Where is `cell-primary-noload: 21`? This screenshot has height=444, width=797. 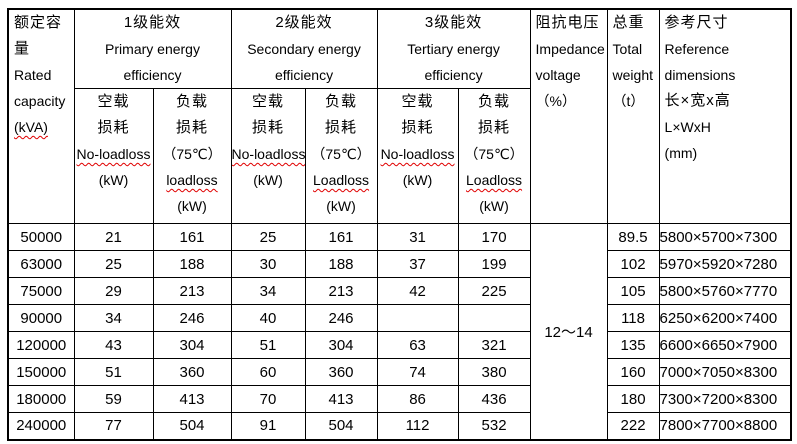 cell-primary-noload: 21 is located at coordinates (113, 237).